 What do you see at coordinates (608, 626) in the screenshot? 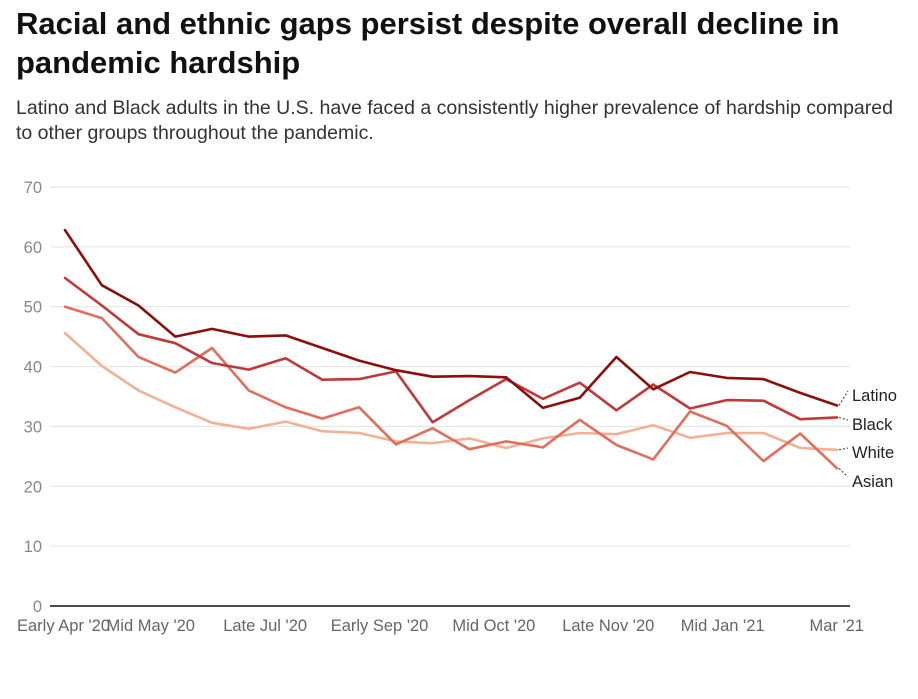
I see `x-tick-label: Late Nov '20` at bounding box center [608, 626].